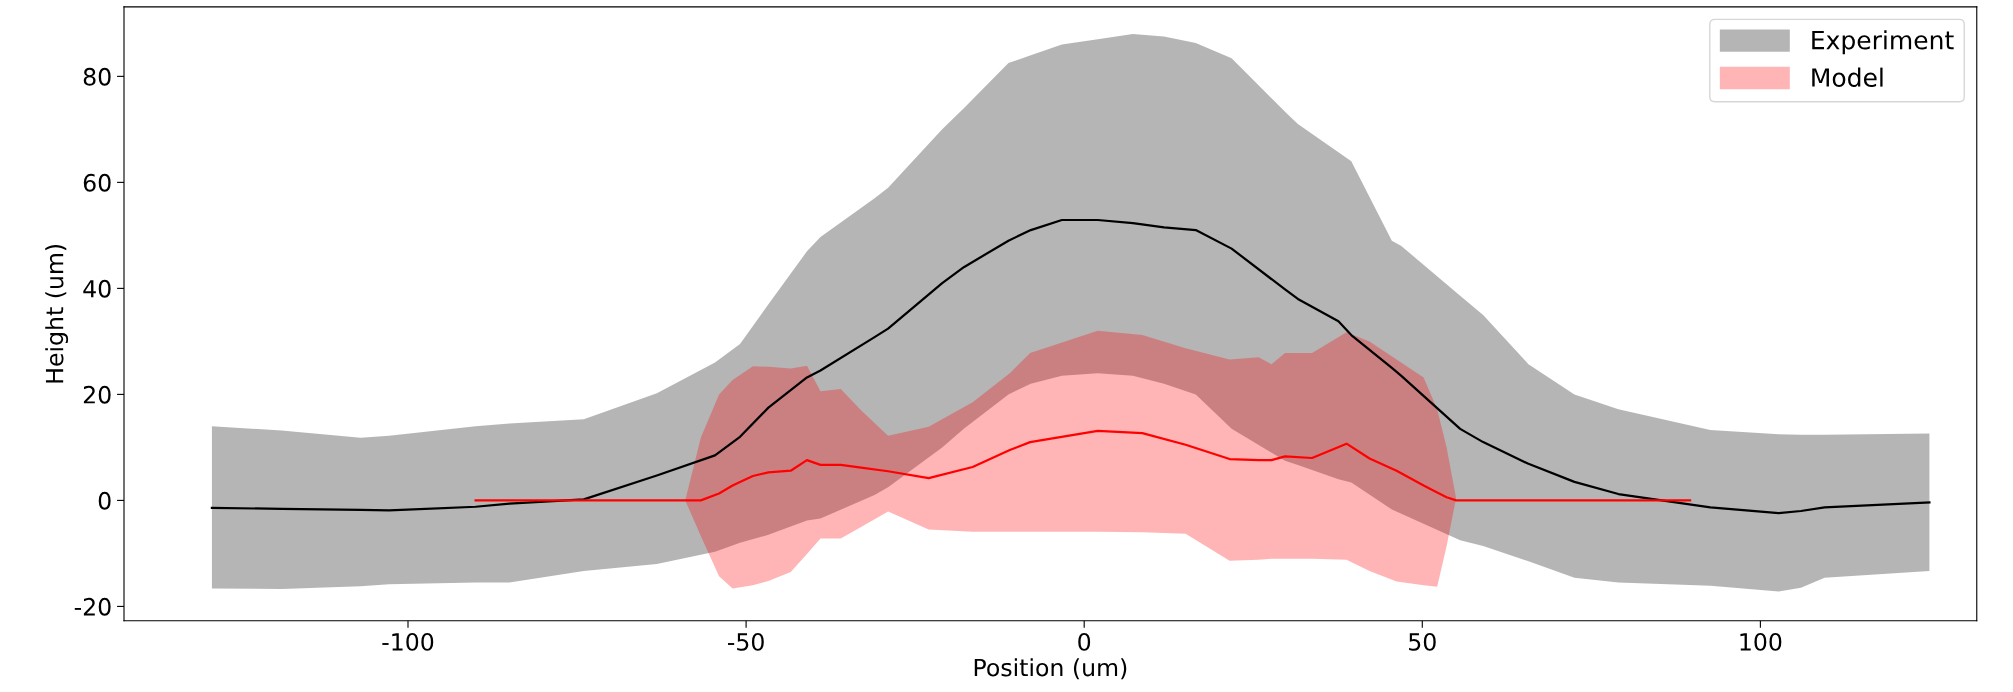  Describe the element at coordinates (97, 288) in the screenshot. I see `y-tick-label: 40` at that location.